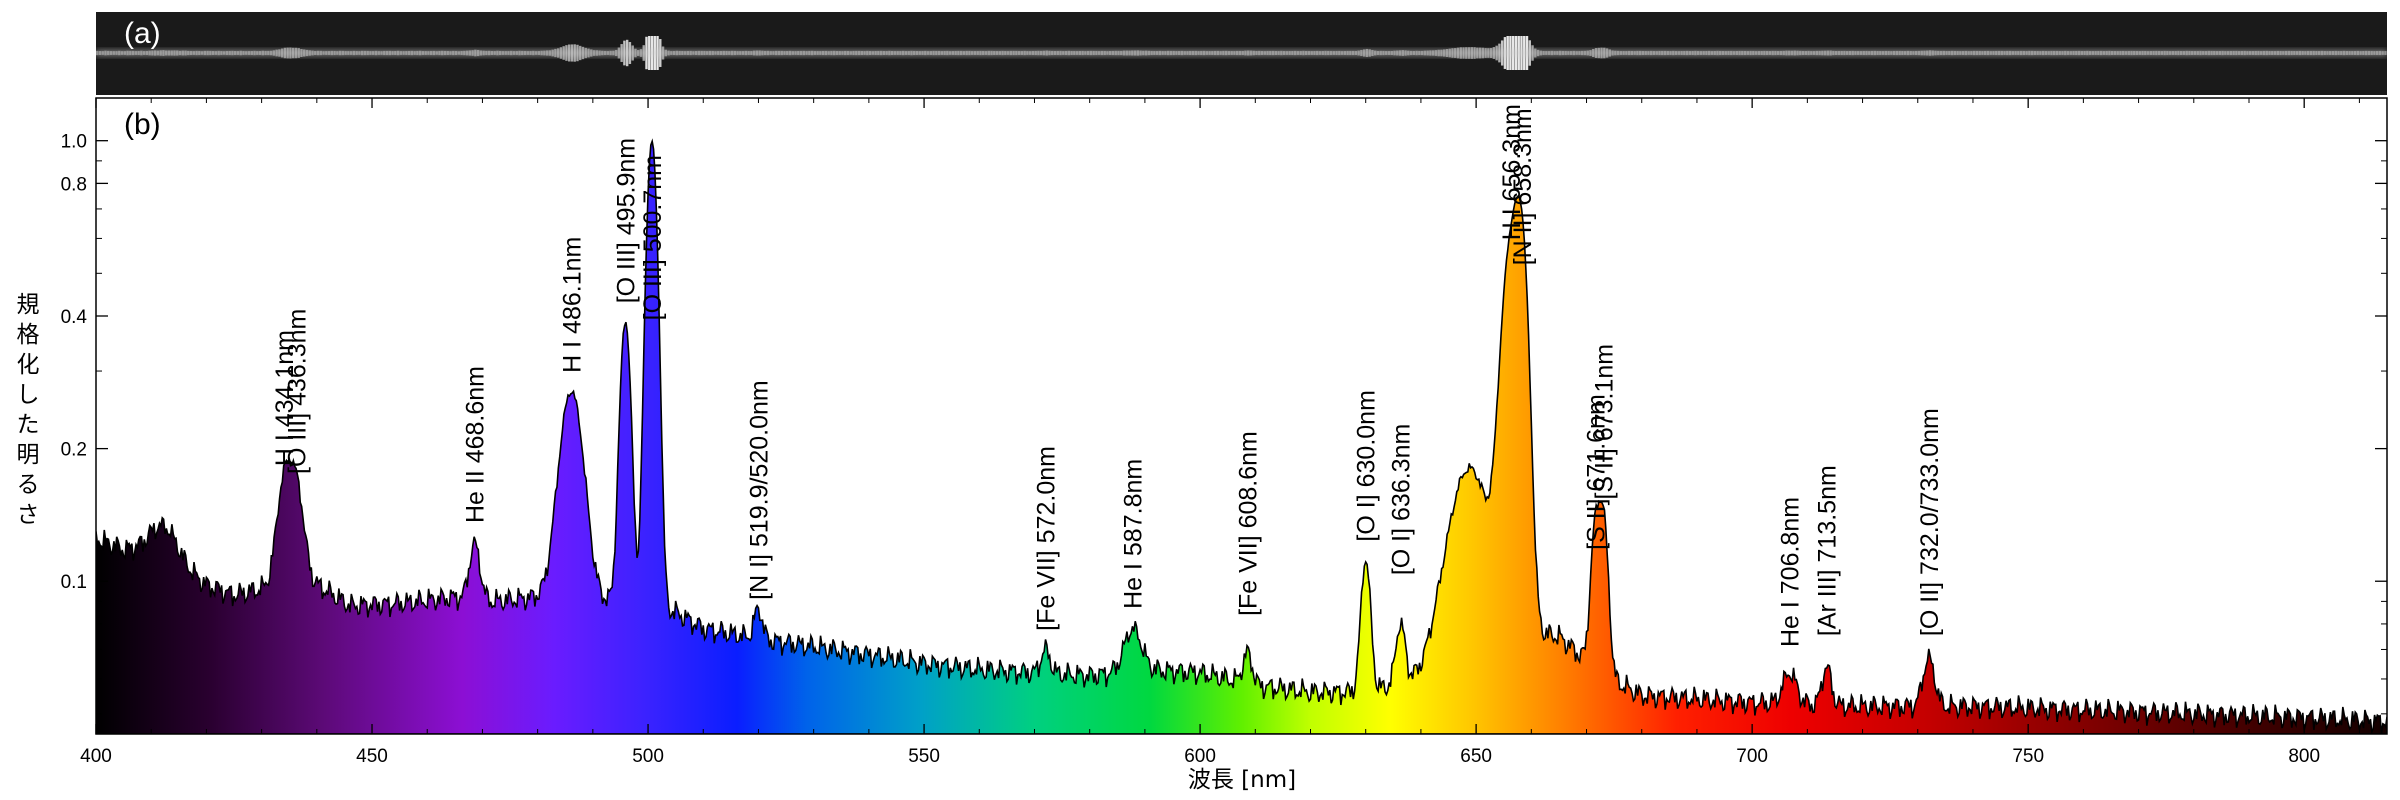 The width and height of the screenshot is (2400, 800). What do you see at coordinates (142, 33) in the screenshot?
I see `panel-a-label: (a)` at bounding box center [142, 33].